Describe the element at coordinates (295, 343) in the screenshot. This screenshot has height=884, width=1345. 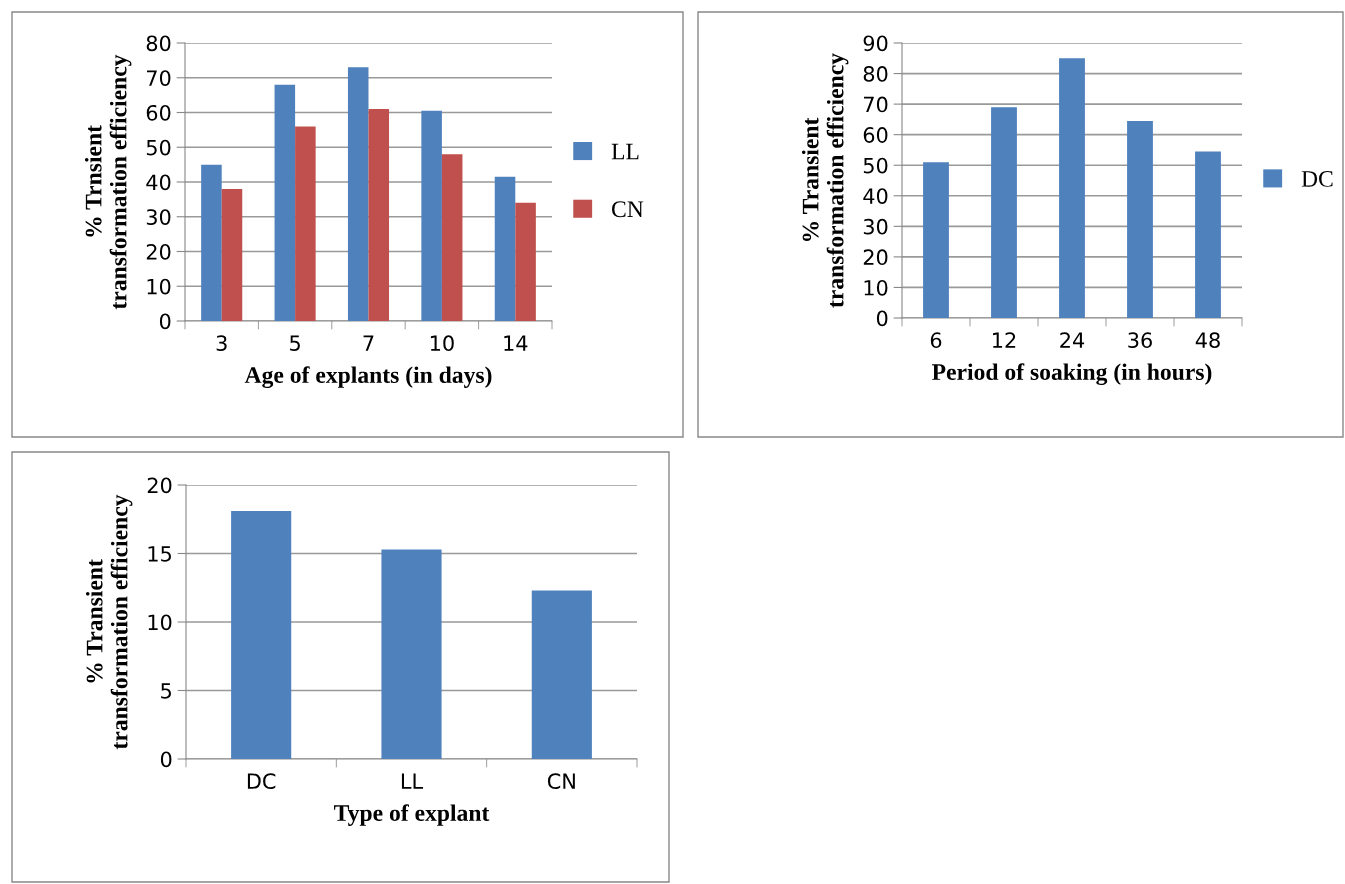
I see `x-tick-label: 5` at that location.